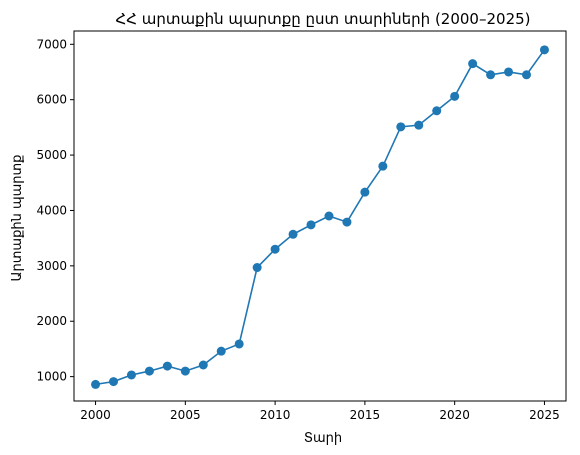 The width and height of the screenshot is (580, 455). What do you see at coordinates (275, 415) in the screenshot?
I see `x-tick-label: 2010` at bounding box center [275, 415].